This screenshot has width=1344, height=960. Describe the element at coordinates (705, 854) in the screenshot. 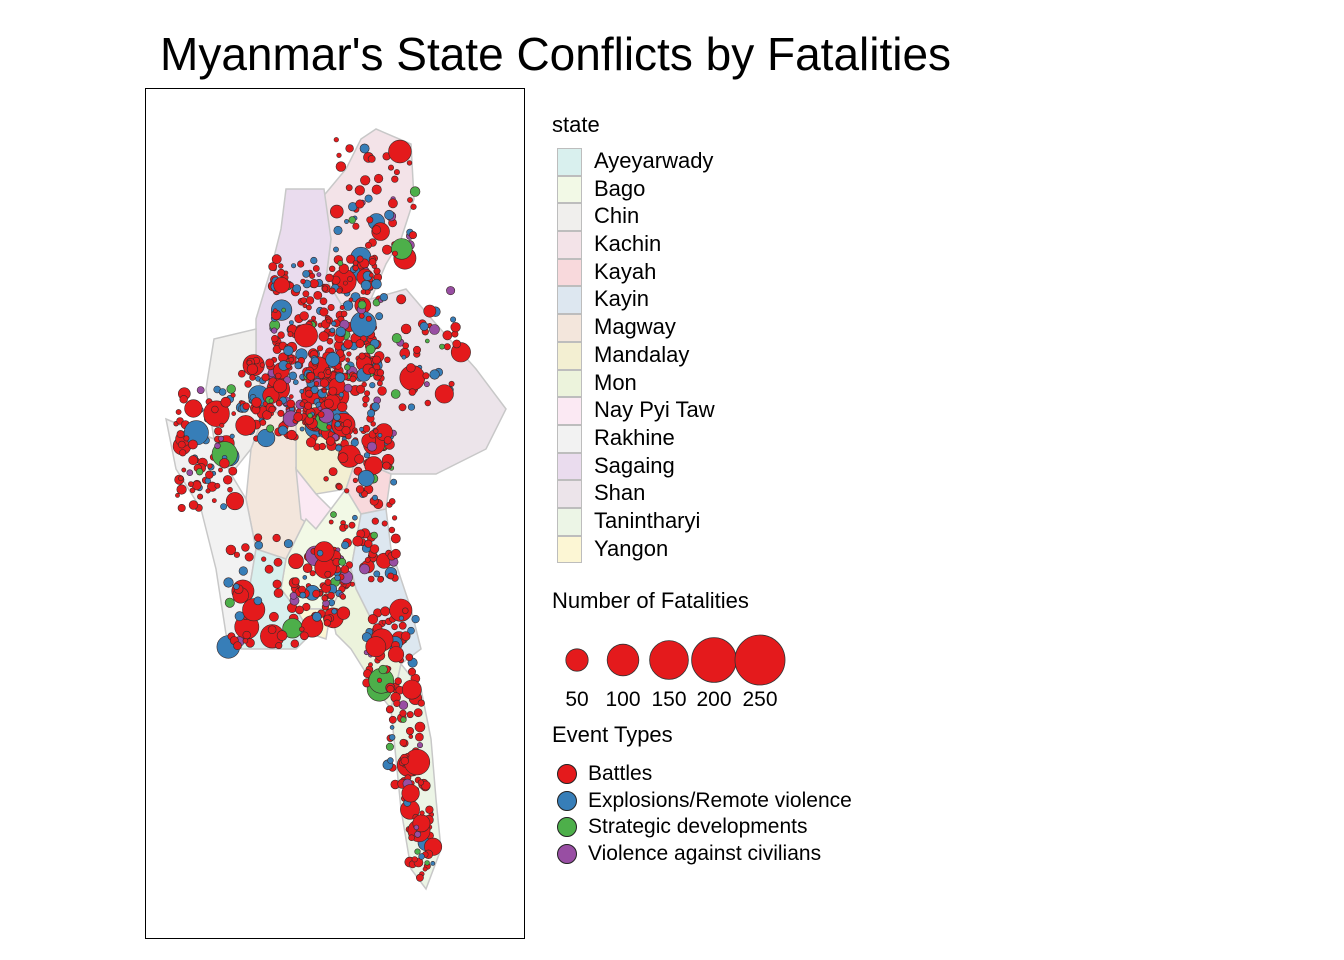

I see `event-type-label: Violence against civilians` at that location.